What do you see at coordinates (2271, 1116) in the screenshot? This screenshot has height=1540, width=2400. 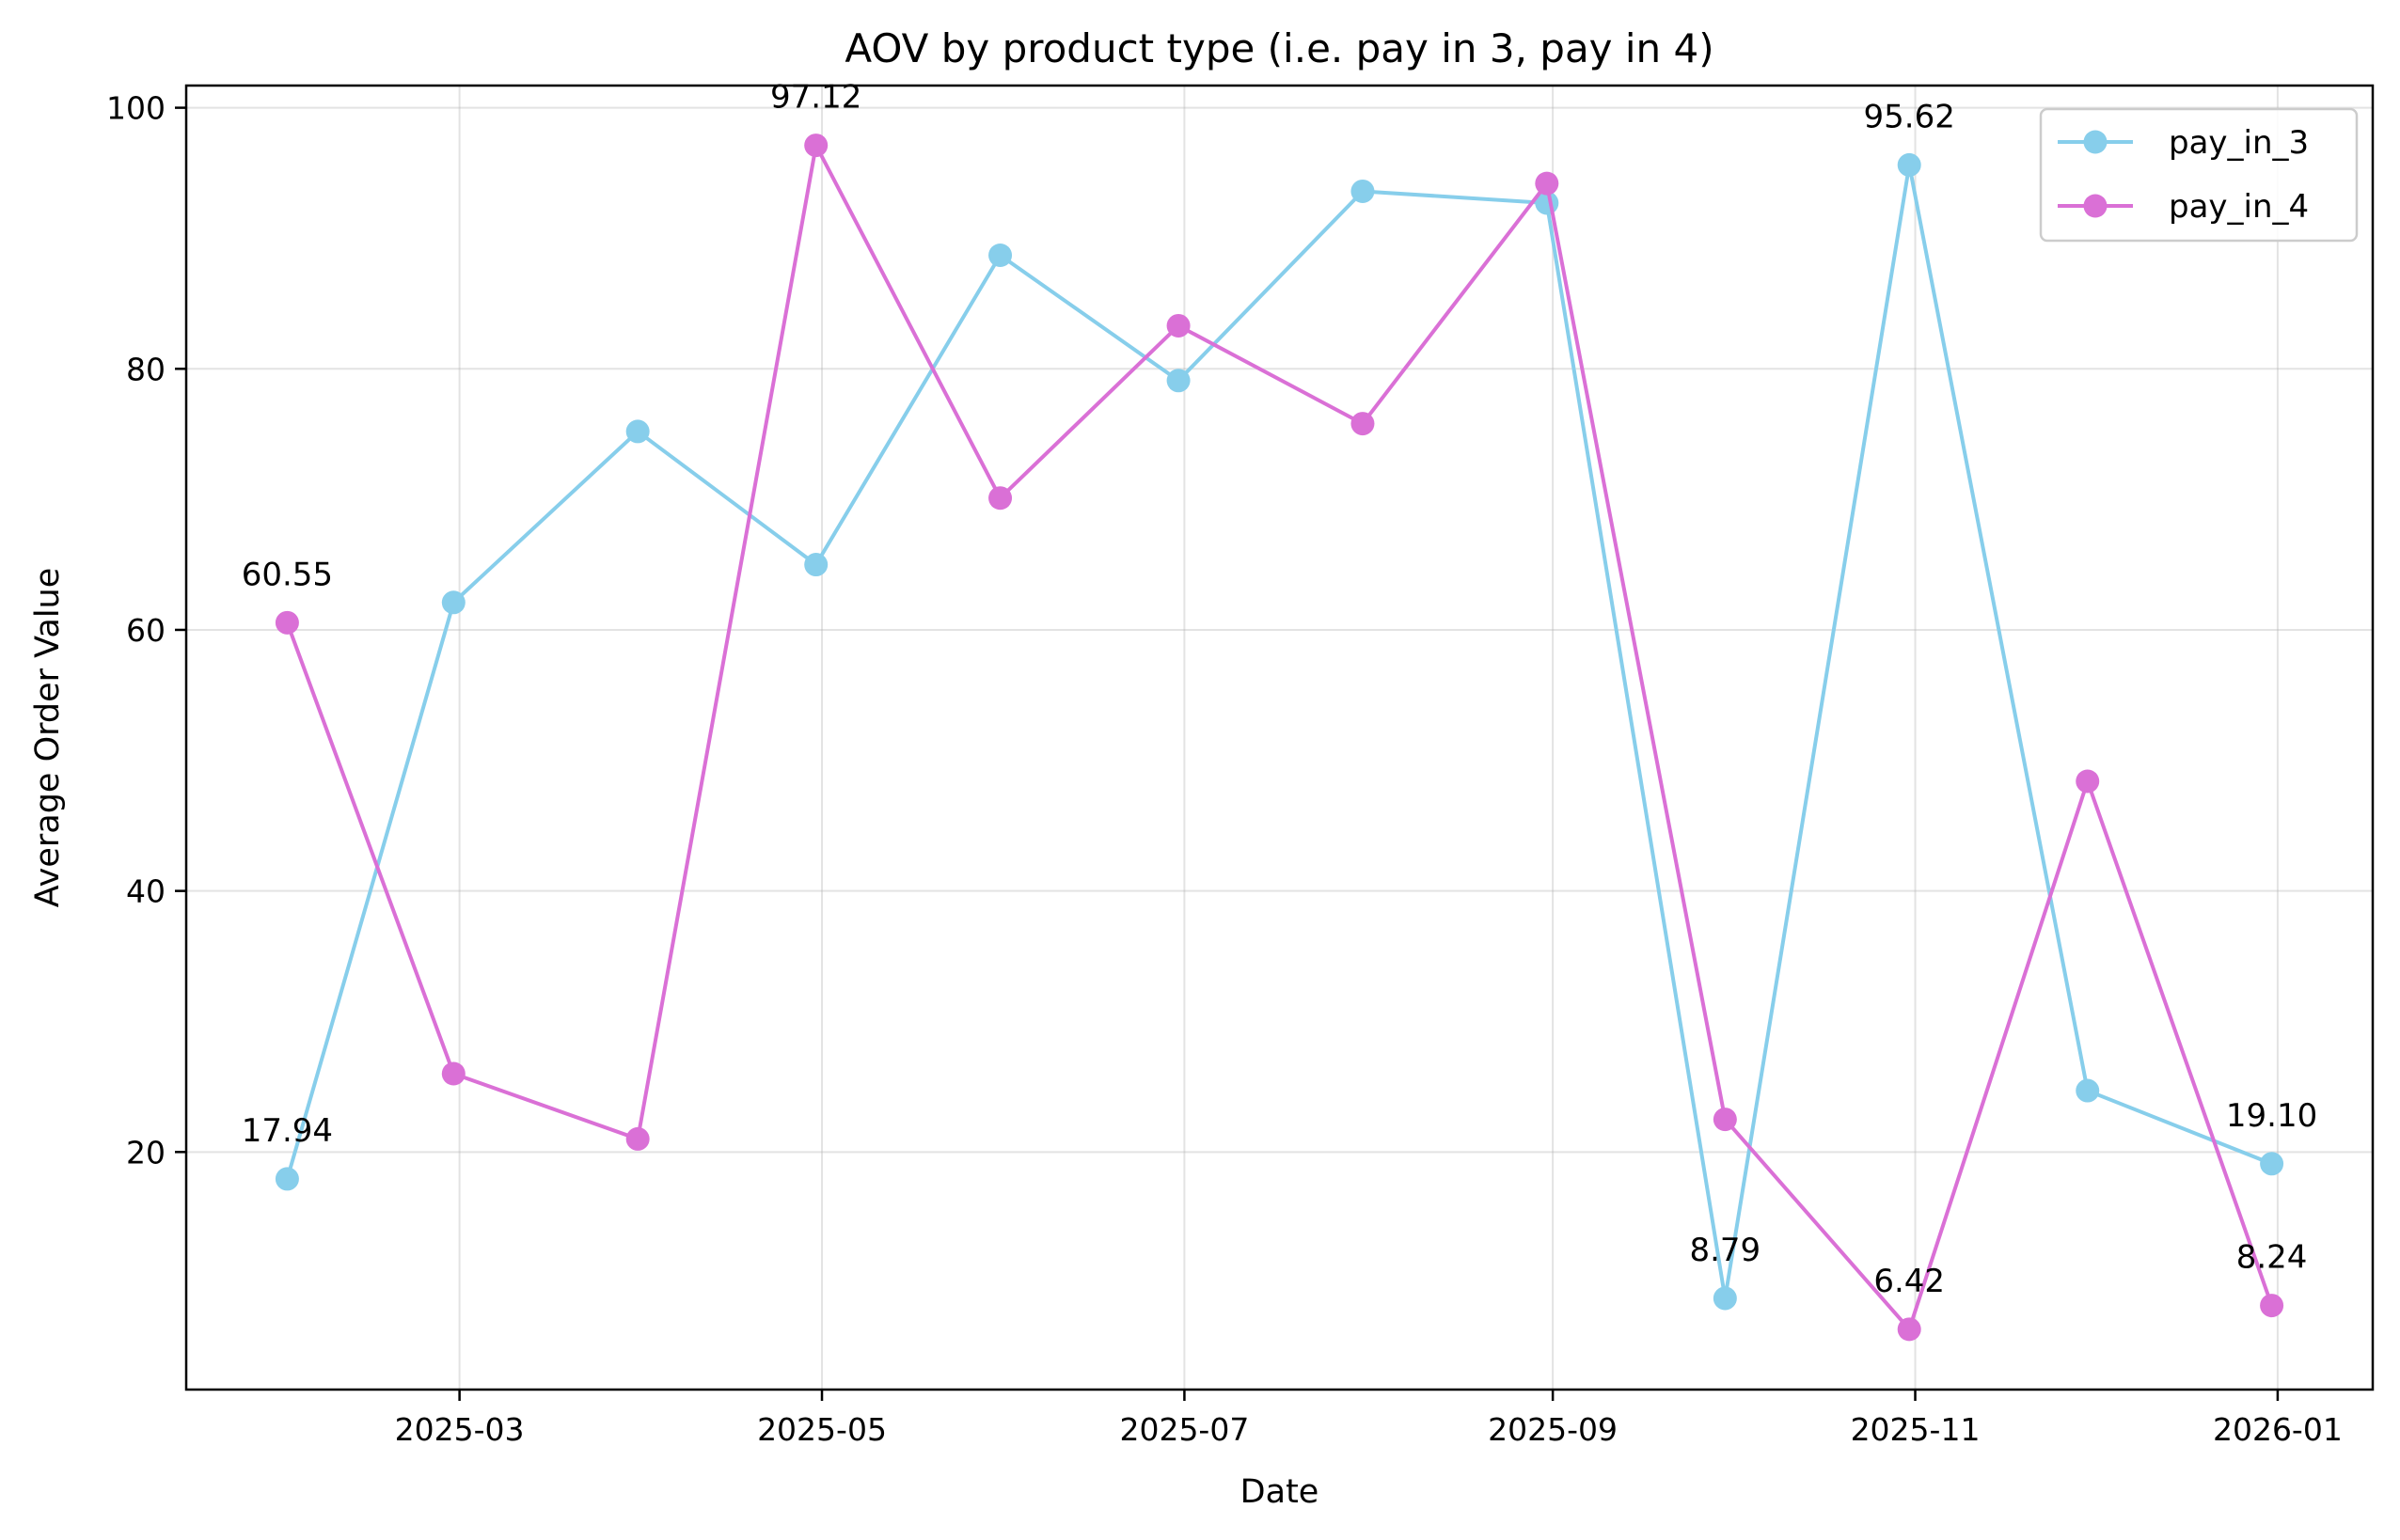 I see `data-label-pay_in_3-11: 19.10` at bounding box center [2271, 1116].